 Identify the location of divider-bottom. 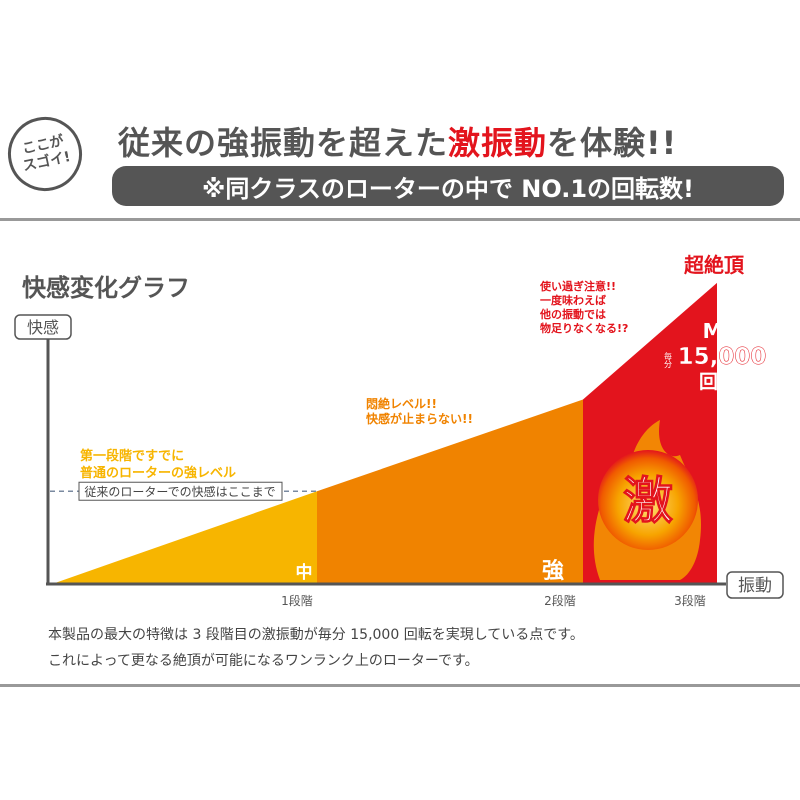
(400, 685).